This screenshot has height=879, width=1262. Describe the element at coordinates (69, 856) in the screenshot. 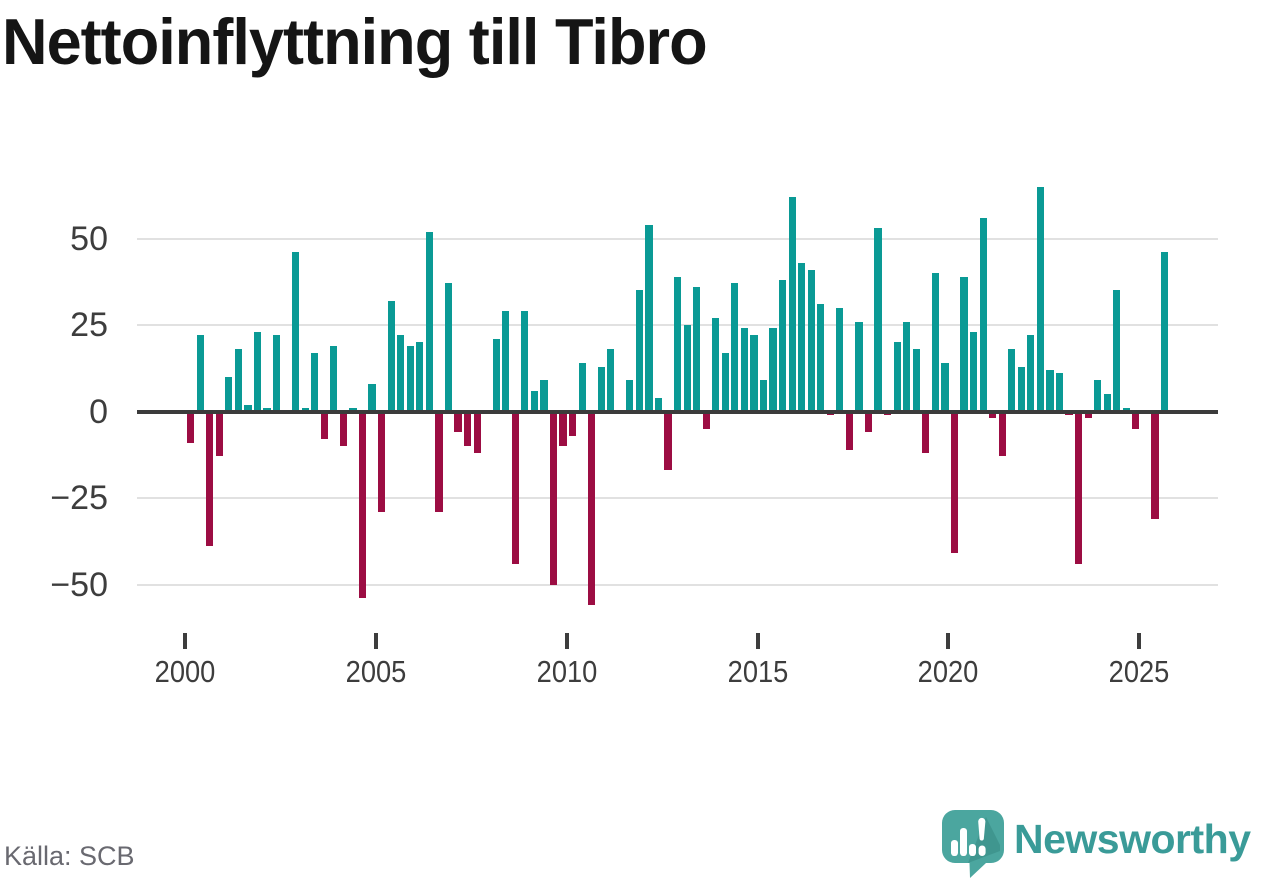

I see `source-note: Källa: SCB` at that location.